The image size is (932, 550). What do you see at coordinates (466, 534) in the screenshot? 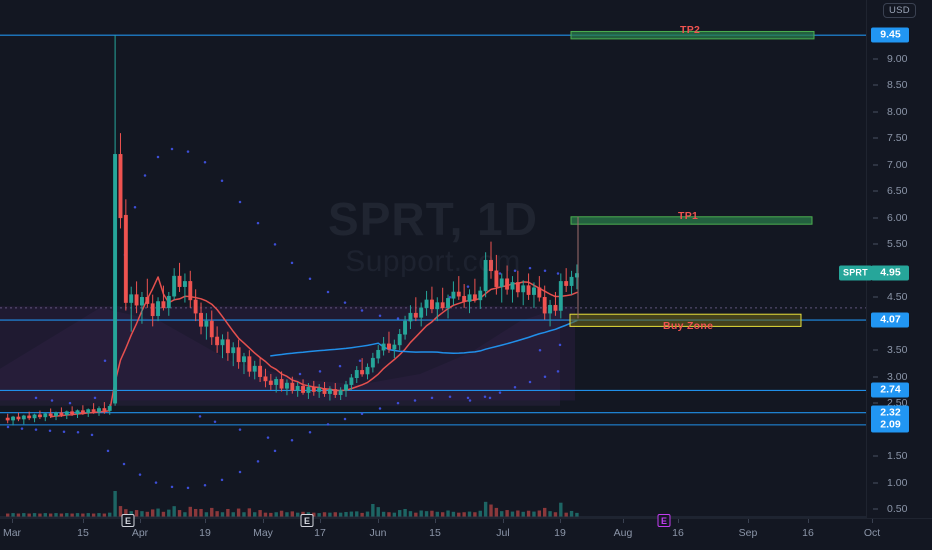
I see `time-axis: Mar 15 Apr 19 May 17 Jun 15 Jul 19 Aug 16 Sep 16 Oct` at bounding box center [466, 534].